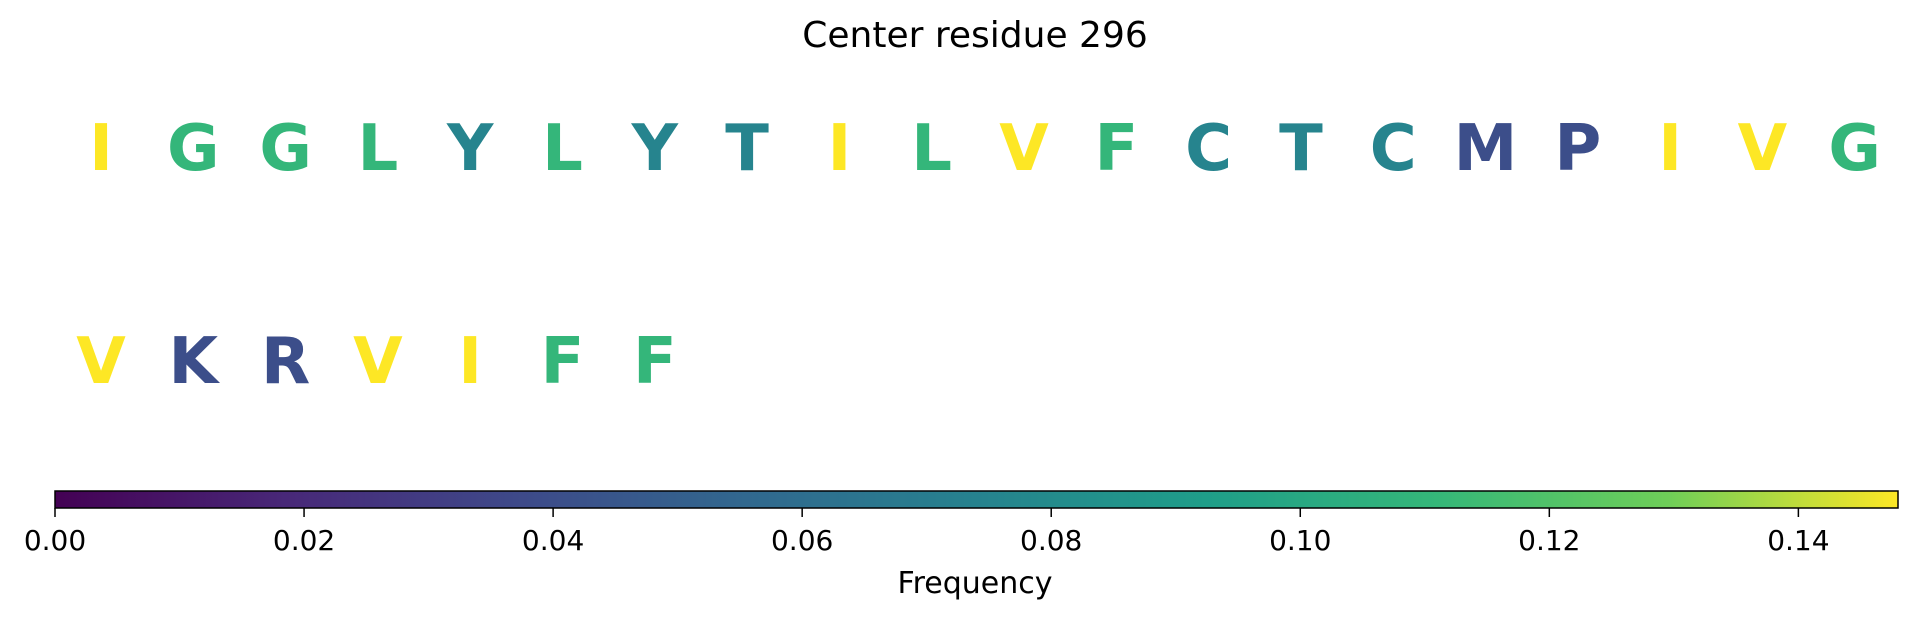  Describe the element at coordinates (1300, 540) in the screenshot. I see `colorbar-tick-label: 0.10` at that location.